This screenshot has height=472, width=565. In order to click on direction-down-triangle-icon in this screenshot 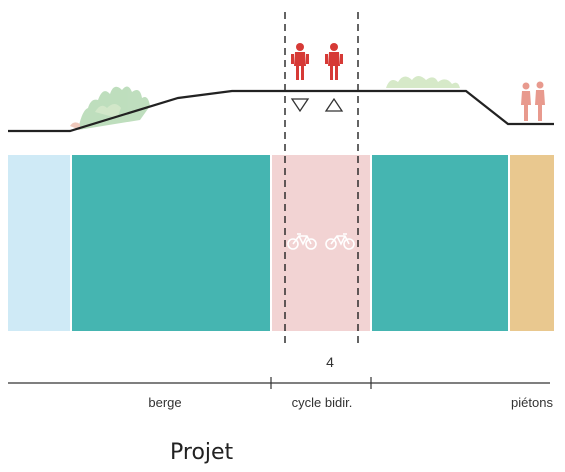, I will do `click(300, 105)`.